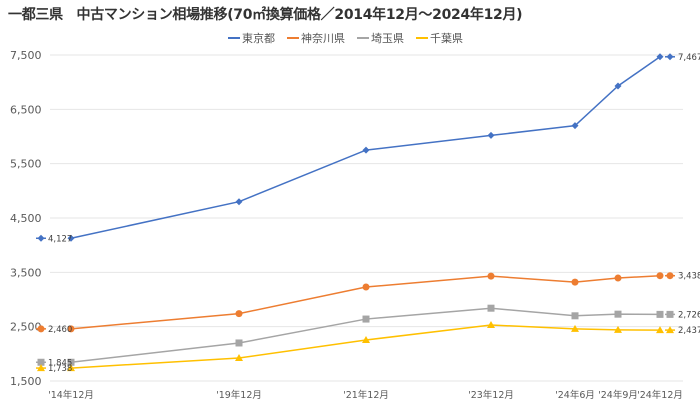 The height and width of the screenshot is (414, 700). Describe the element at coordinates (387, 38) in the screenshot. I see `legend-label: 埼玉県` at that location.